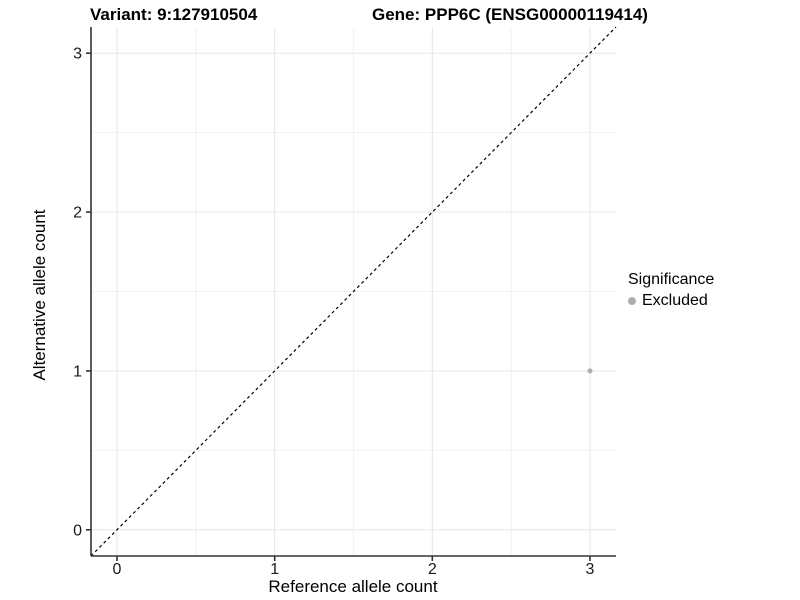  I want to click on legend-item-excluded: Excluded, so click(671, 301).